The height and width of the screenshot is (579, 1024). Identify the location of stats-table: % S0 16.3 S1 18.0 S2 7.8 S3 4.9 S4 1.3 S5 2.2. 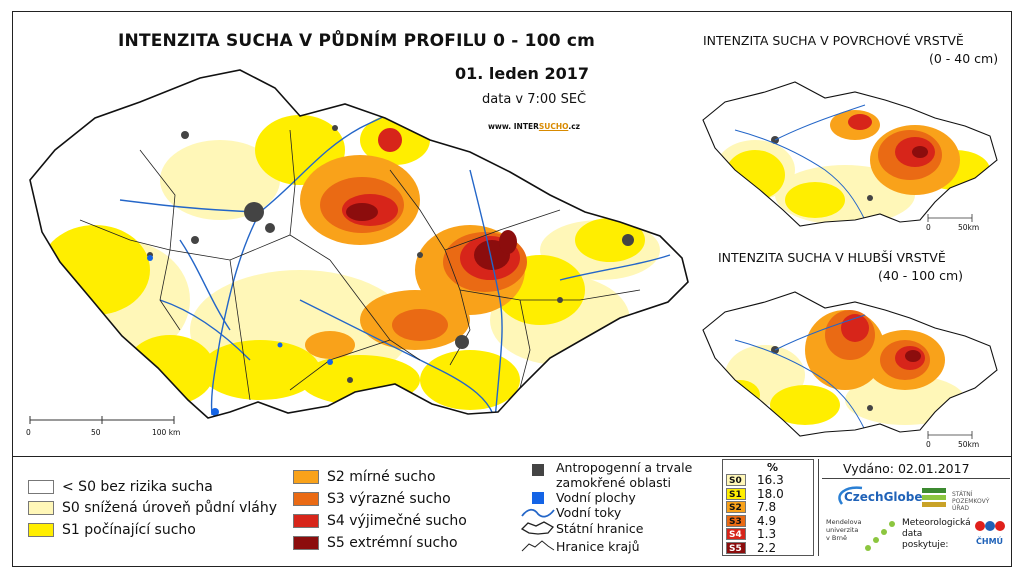
(768, 507).